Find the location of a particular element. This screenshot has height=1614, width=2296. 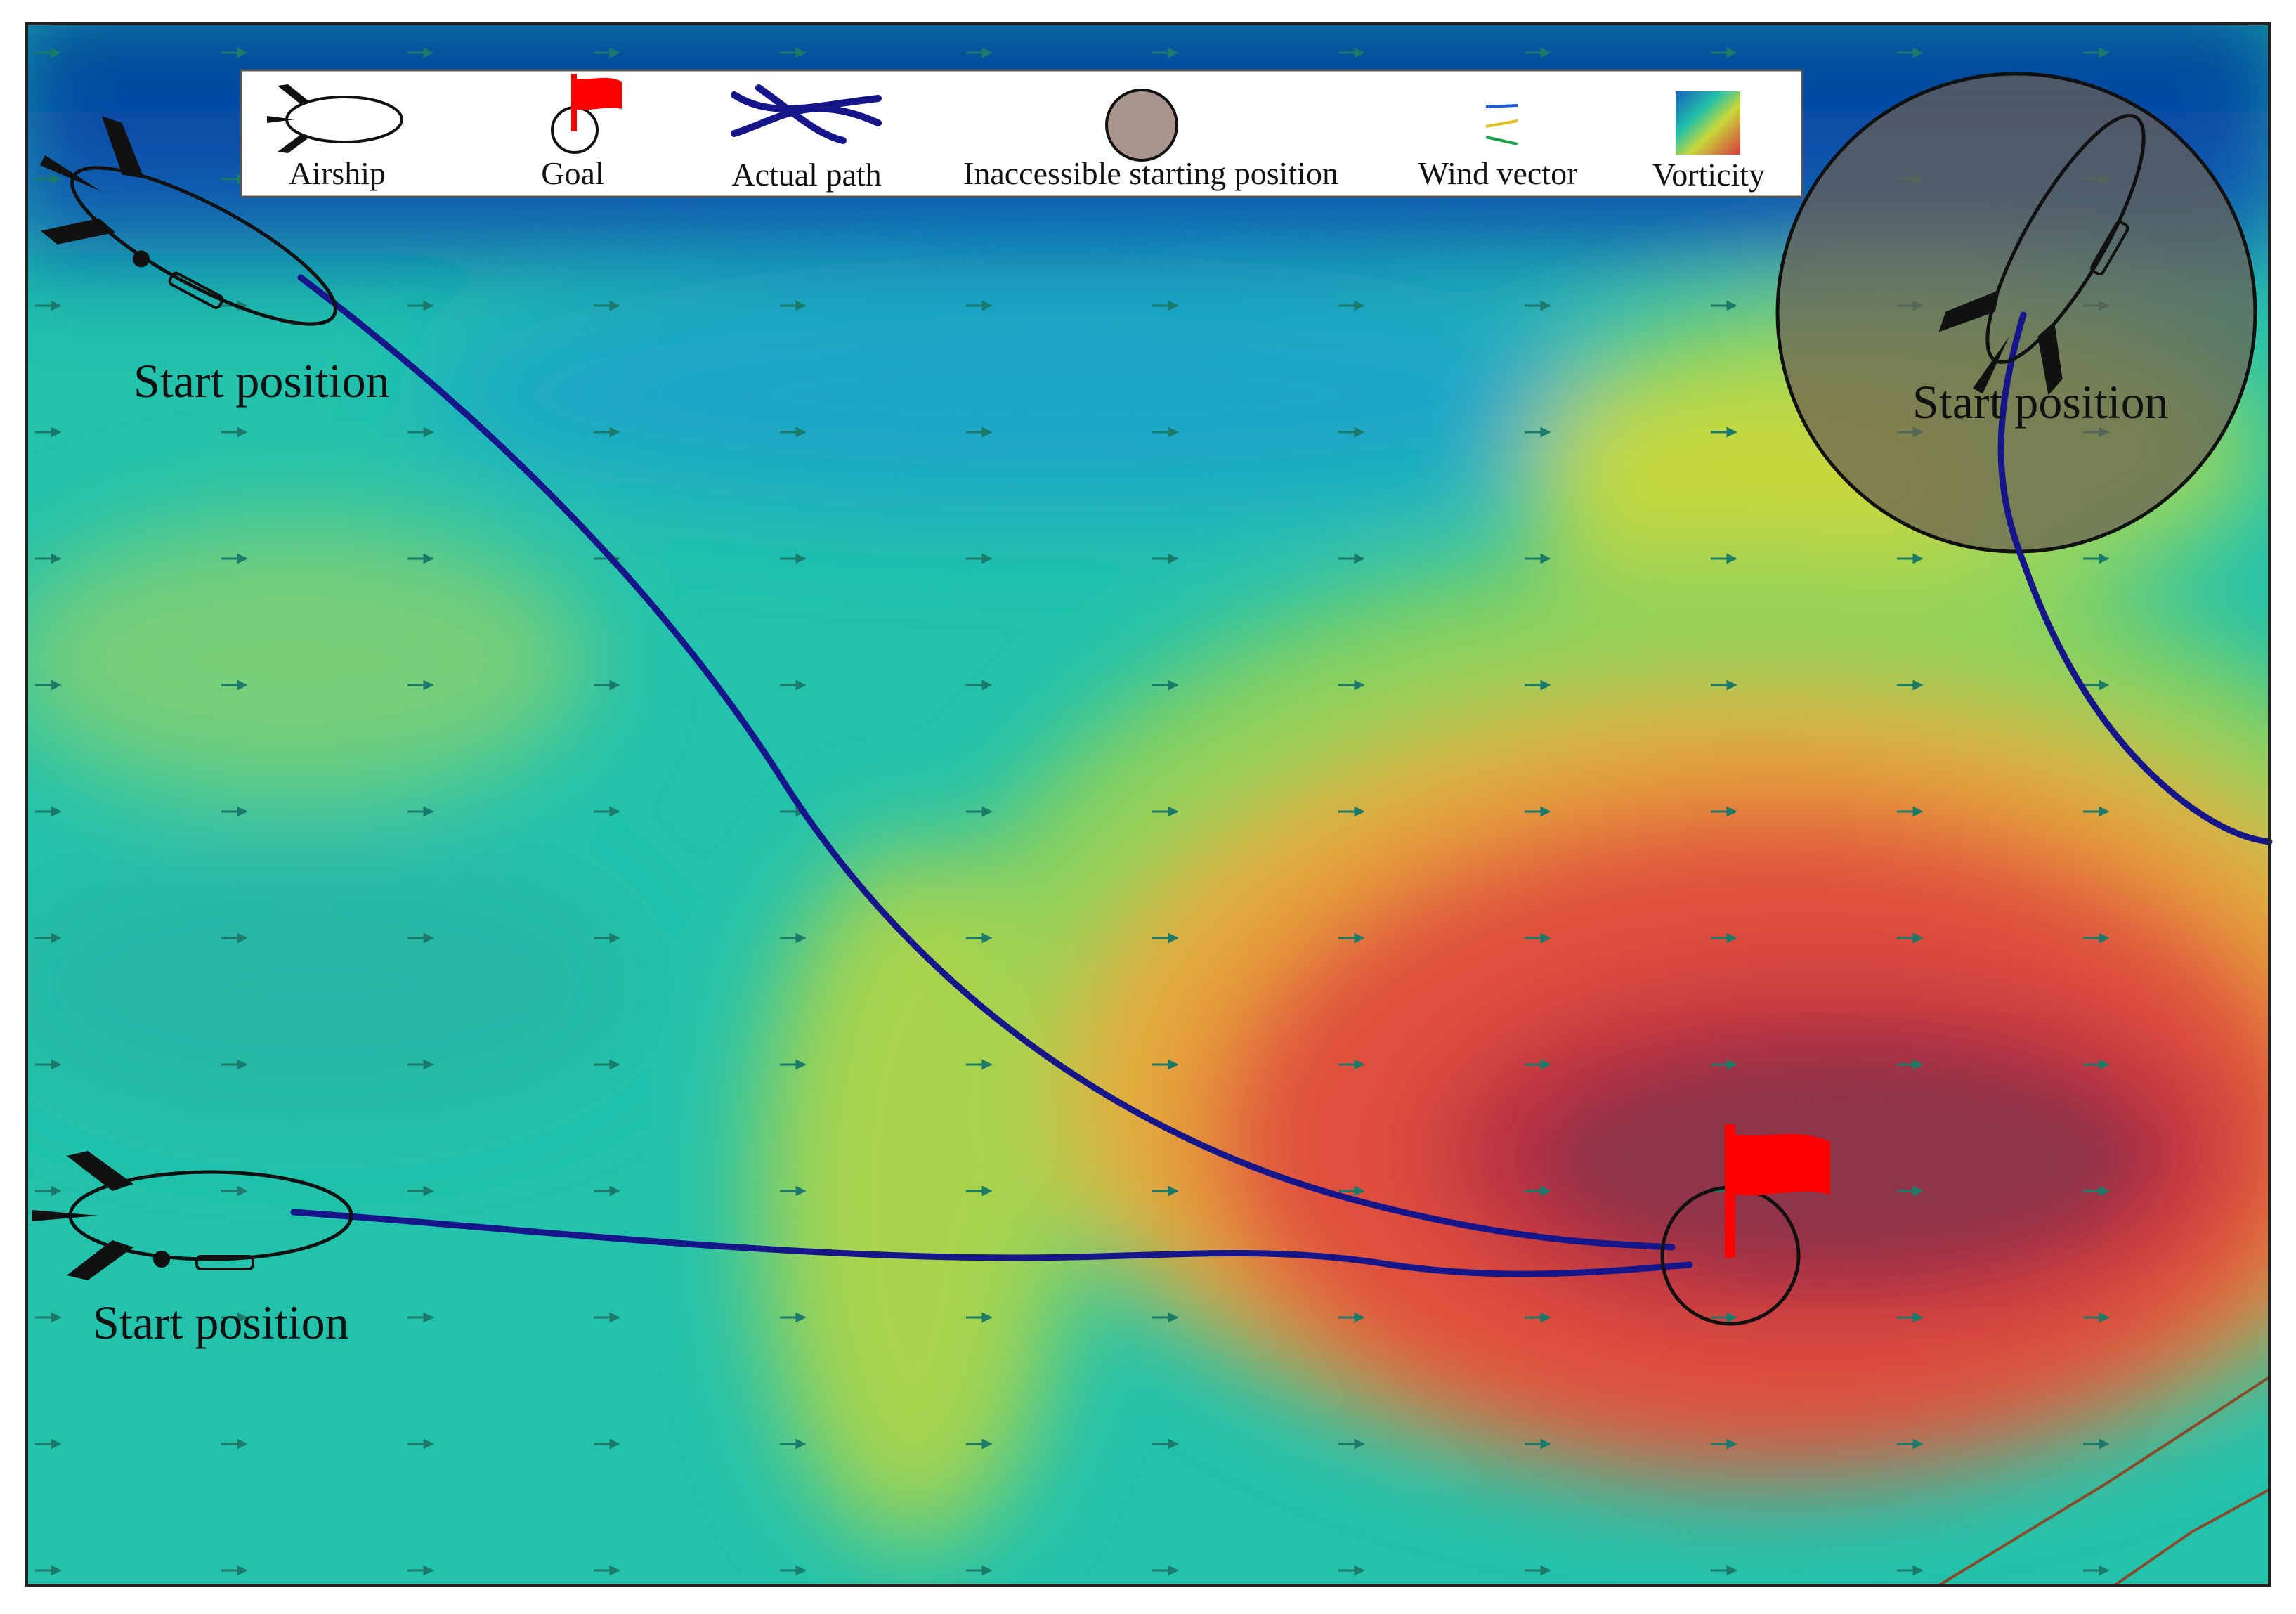

goal-marker is located at coordinates (1745, 1225).